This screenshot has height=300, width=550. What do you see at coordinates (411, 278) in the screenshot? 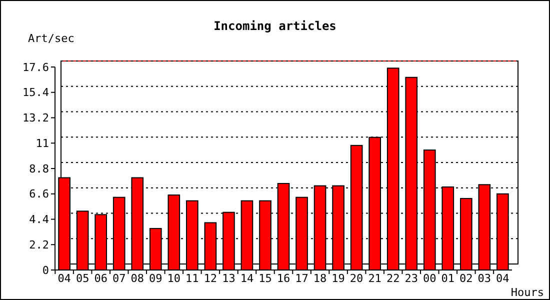
I see `x-tick-label: 23` at bounding box center [411, 278].